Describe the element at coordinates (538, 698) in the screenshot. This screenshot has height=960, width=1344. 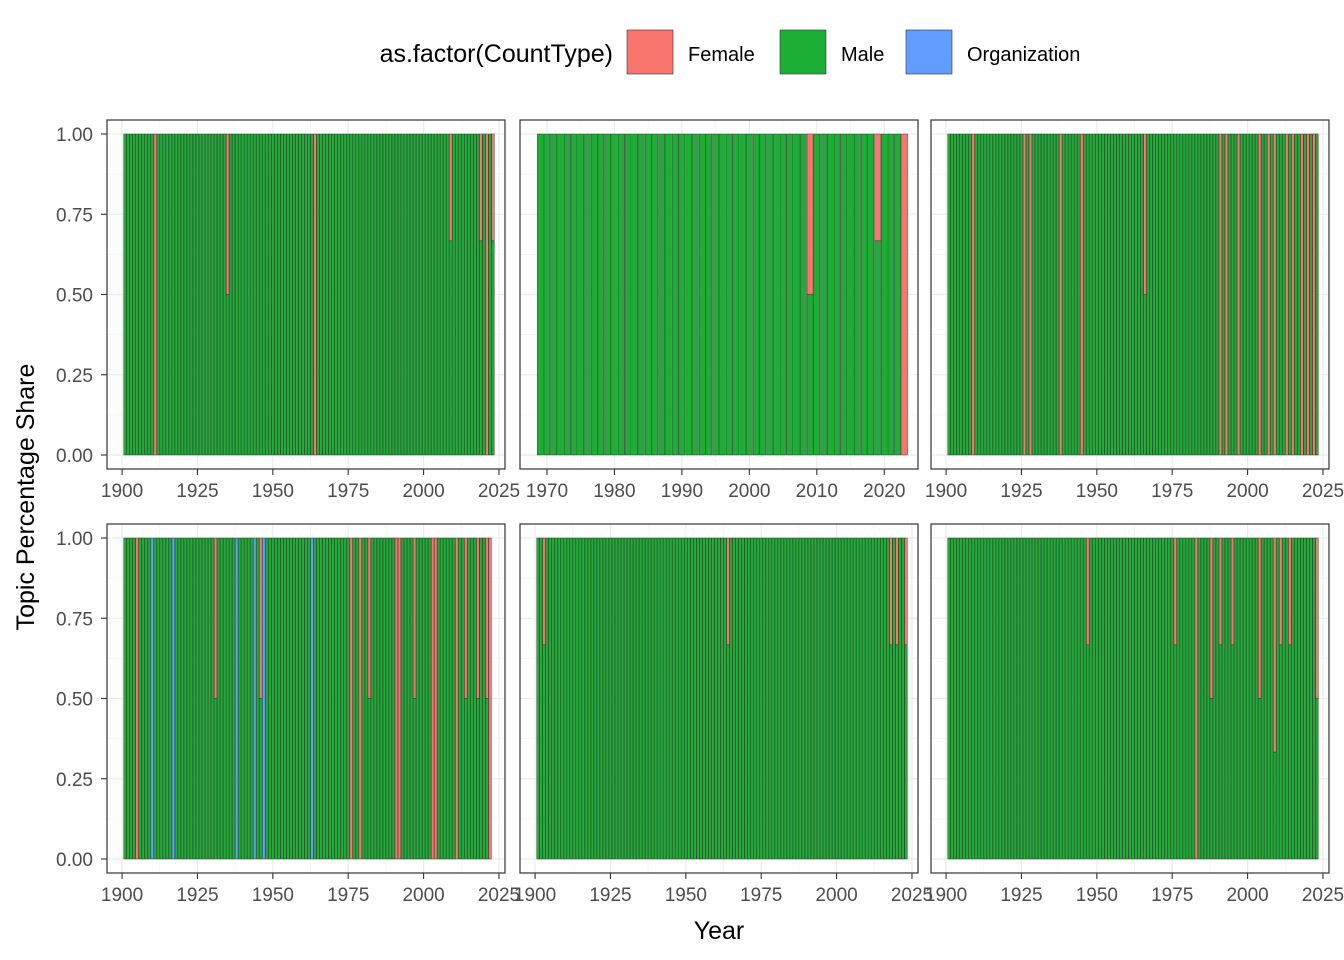
I see `bar-1901-male` at that location.